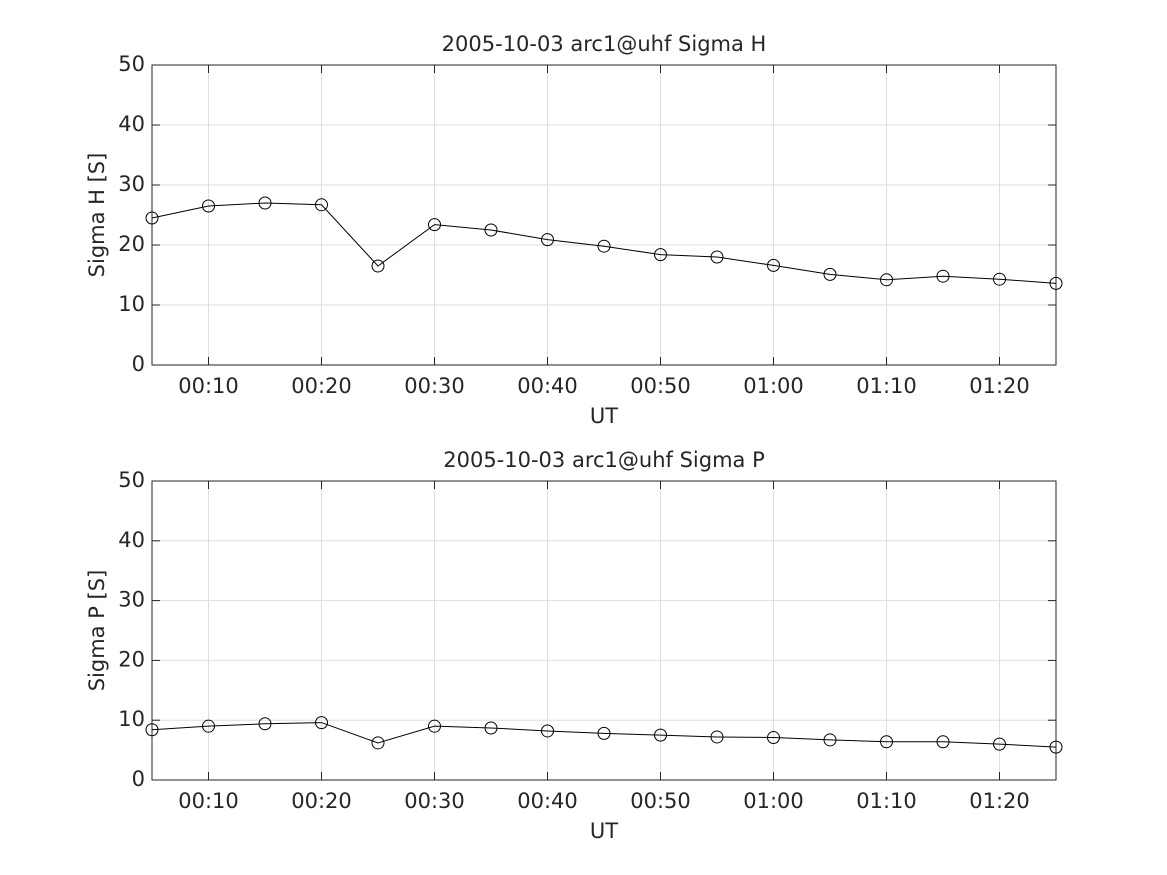  Describe the element at coordinates (604, 44) in the screenshot. I see `chart-title: 2005-10-03 arc1@uhf Sigma H` at that location.